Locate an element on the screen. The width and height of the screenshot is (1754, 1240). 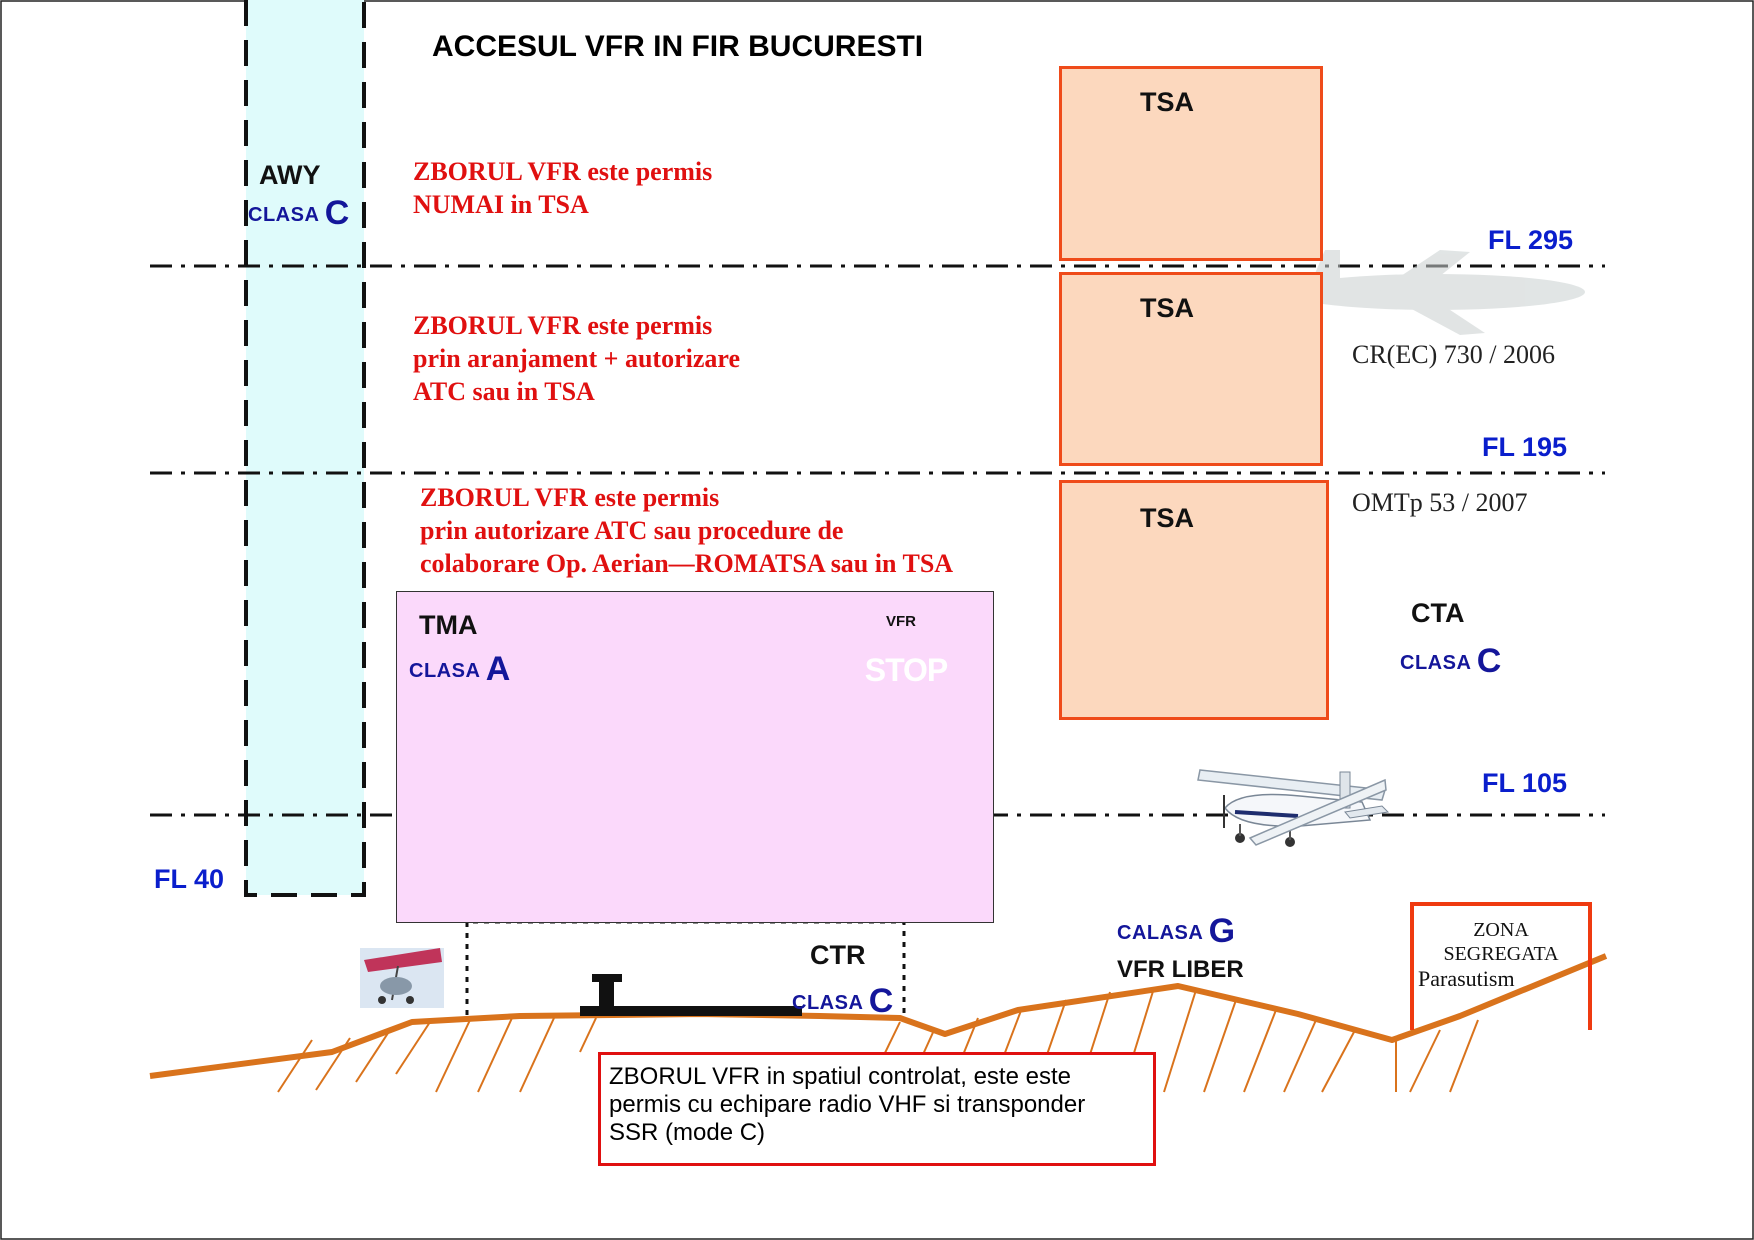
runway is located at coordinates (691, 1011).